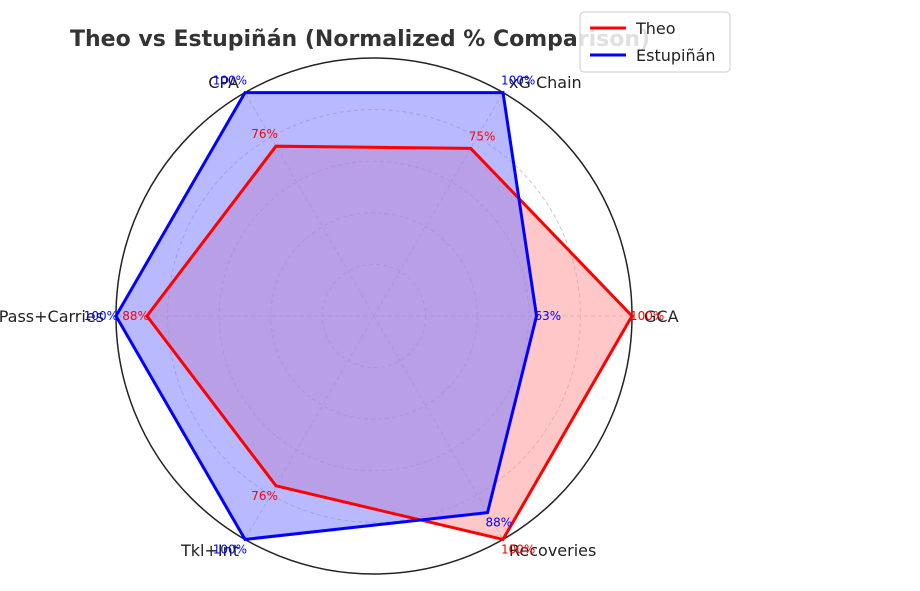 This screenshot has height=591, width=920. What do you see at coordinates (655, 28) in the screenshot?
I see `legend-label-theo: Theo` at bounding box center [655, 28].